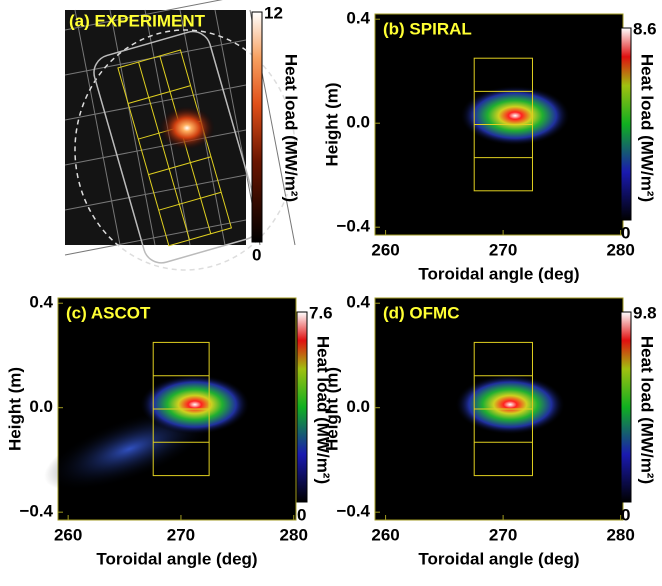 This screenshot has height=586, width=662. I want to click on colorbar-tick-label: 8.6, so click(645, 28).